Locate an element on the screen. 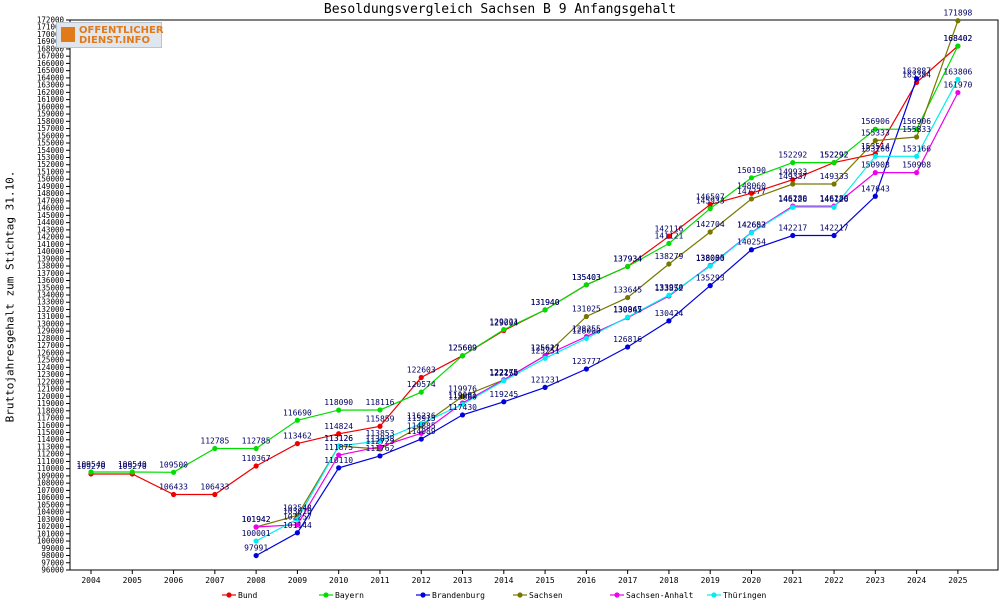 This screenshot has width=1000, height=600. y-tick-label: 152000 is located at coordinates (51, 164).